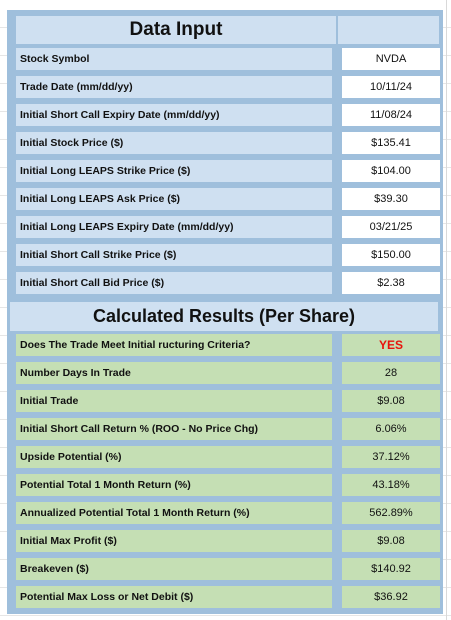 This screenshot has height=620, width=451. I want to click on input-cell-trade-date: 10/11/24, so click(391, 87).